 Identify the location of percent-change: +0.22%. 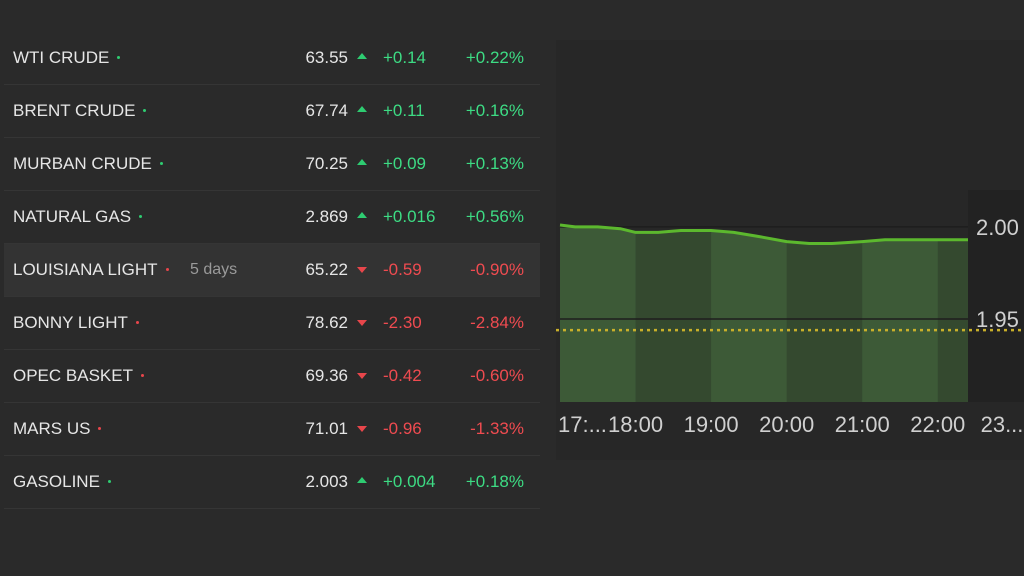
(494, 57).